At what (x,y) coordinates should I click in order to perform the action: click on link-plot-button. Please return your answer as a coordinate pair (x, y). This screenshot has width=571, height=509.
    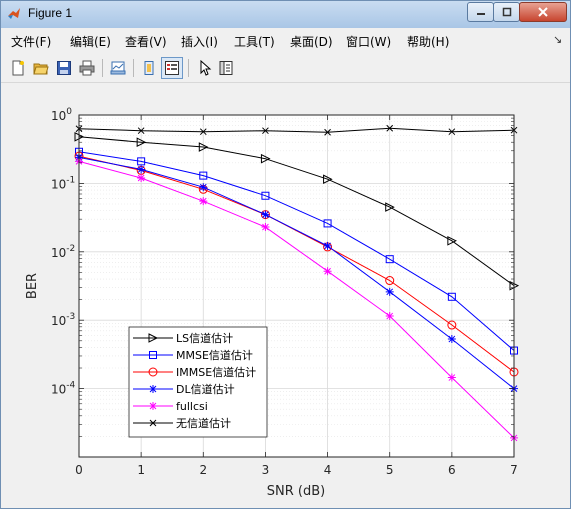
    Looking at the image, I should click on (118, 68).